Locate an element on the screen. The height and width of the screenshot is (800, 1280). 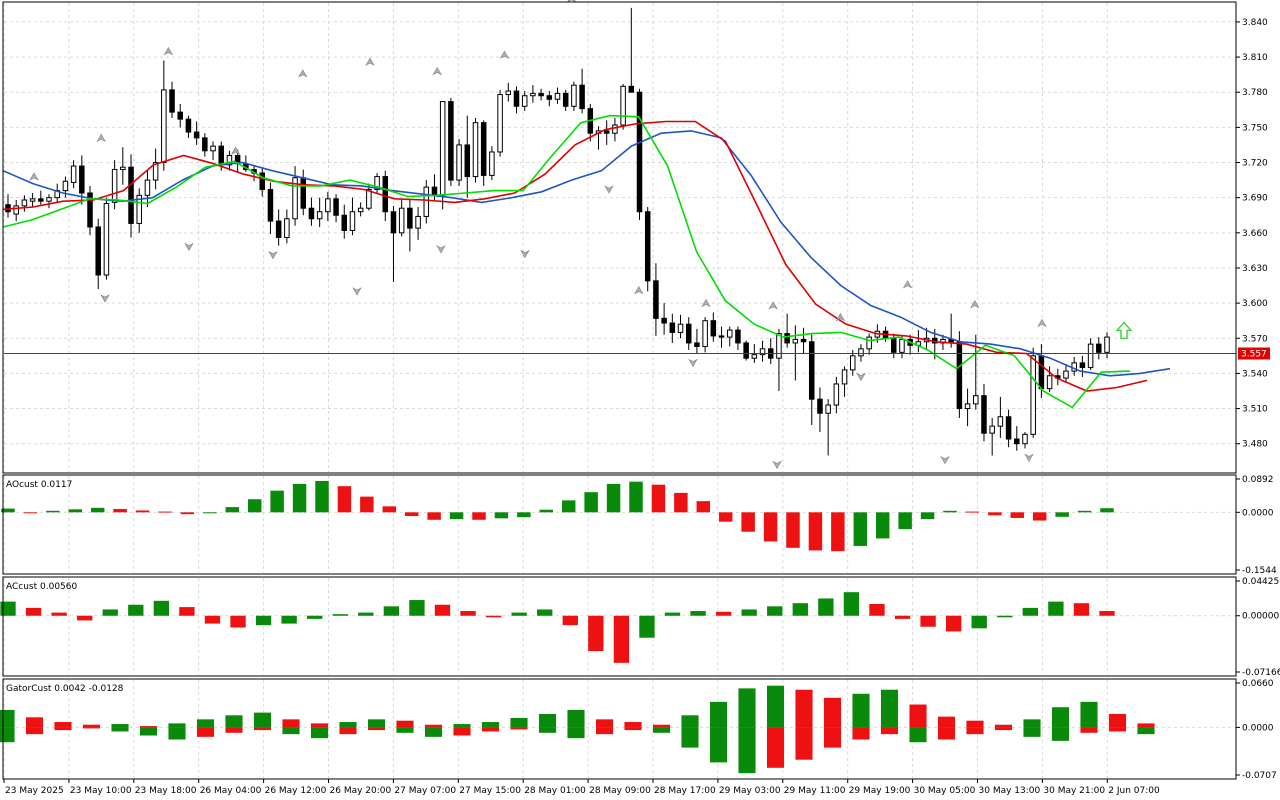
y-tick-label: 3.660 is located at coordinates (1255, 234).